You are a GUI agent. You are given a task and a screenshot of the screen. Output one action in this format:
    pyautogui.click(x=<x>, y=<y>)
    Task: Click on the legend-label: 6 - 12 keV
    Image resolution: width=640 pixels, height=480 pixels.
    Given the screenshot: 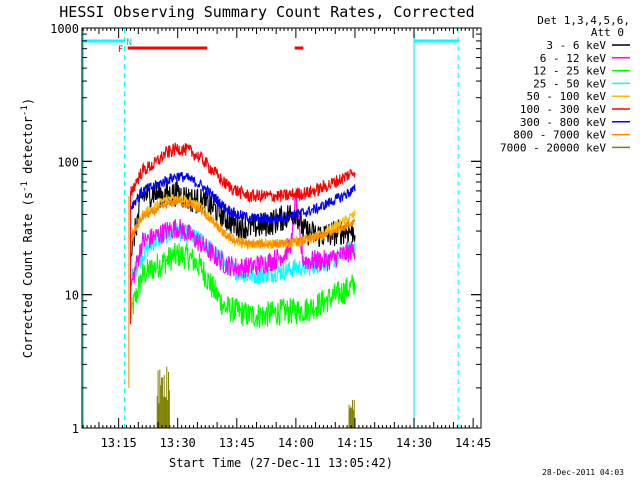 What is the action you would take?
    pyautogui.click(x=573, y=58)
    